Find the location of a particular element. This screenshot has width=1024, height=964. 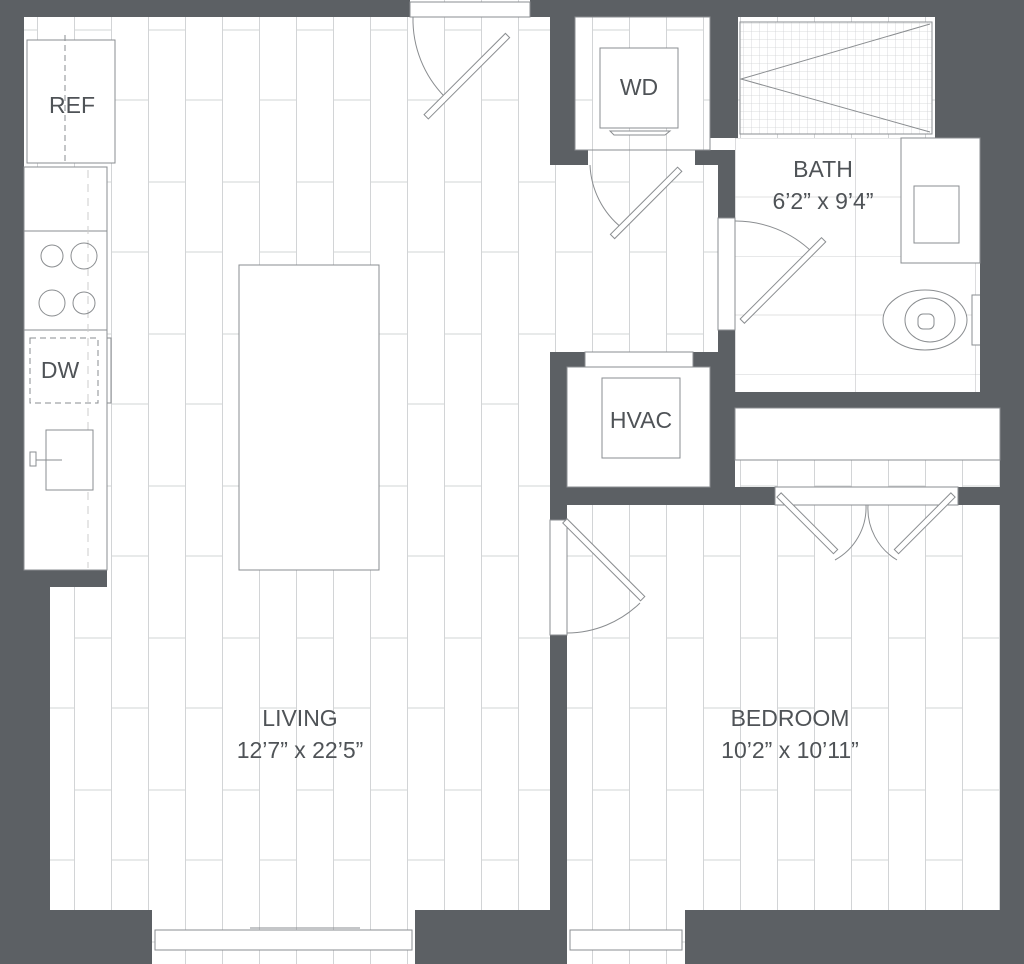

hvac-closet is located at coordinates (638, 419).